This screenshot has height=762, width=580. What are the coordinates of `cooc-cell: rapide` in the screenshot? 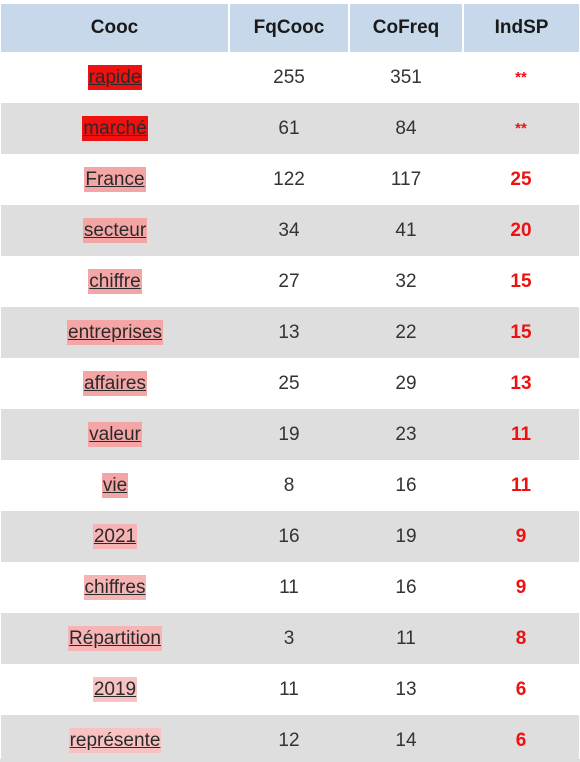 It's located at (115, 77).